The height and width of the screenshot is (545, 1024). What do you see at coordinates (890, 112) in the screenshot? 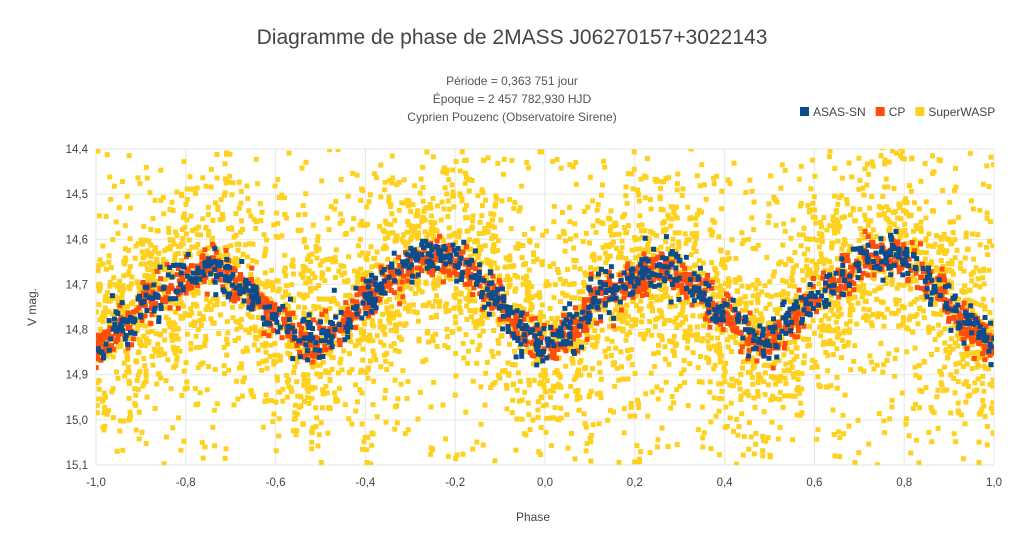
I see `legend-item-cp: CP` at bounding box center [890, 112].